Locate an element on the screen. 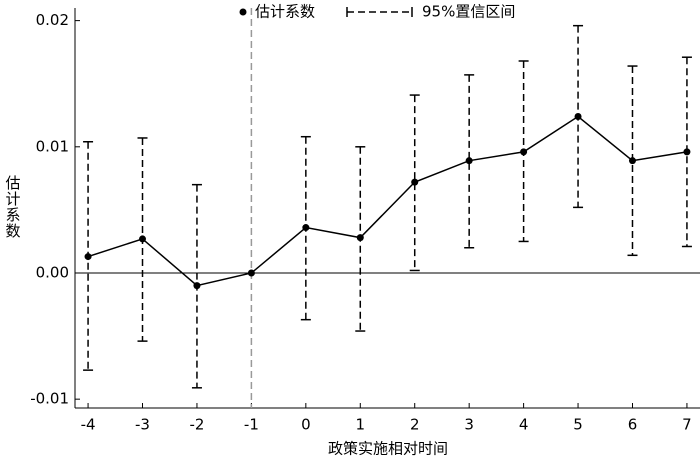 The image size is (700, 461). x-tick-label: -1 is located at coordinates (251, 425).